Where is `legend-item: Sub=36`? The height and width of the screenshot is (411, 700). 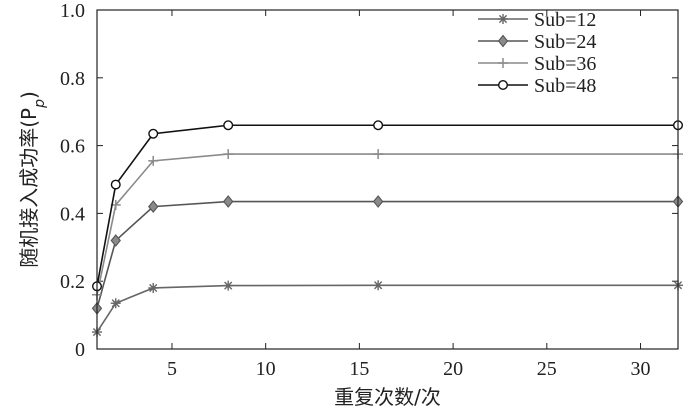 legend-item: Sub=36 is located at coordinates (537, 64).